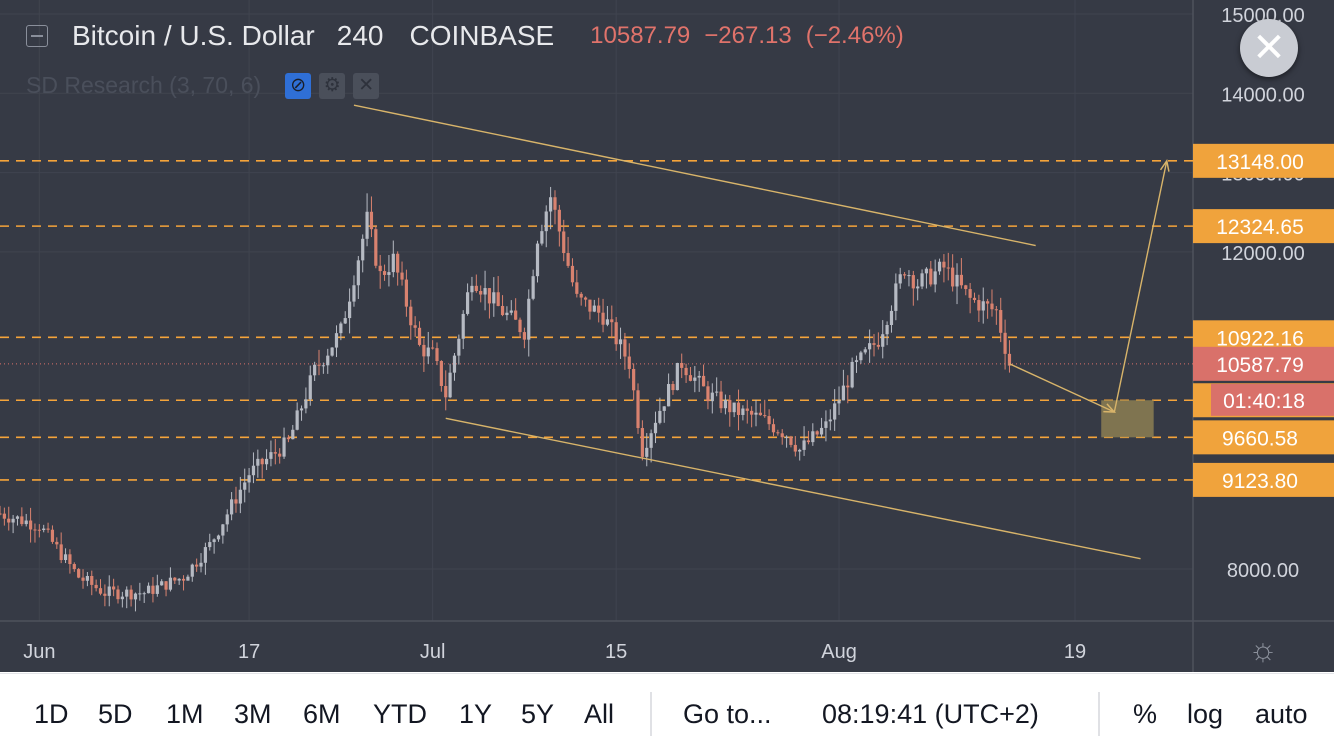 The height and width of the screenshot is (754, 1334). Describe the element at coordinates (115, 714) in the screenshot. I see `range-5d-button: 5D` at that location.